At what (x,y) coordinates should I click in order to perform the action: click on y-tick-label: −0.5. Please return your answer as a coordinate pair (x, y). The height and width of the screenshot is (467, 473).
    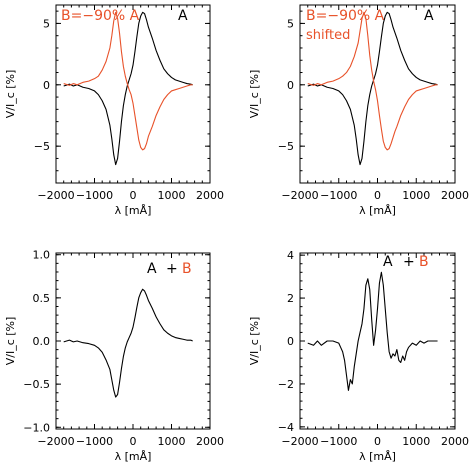
    Looking at the image, I should click on (36, 384).